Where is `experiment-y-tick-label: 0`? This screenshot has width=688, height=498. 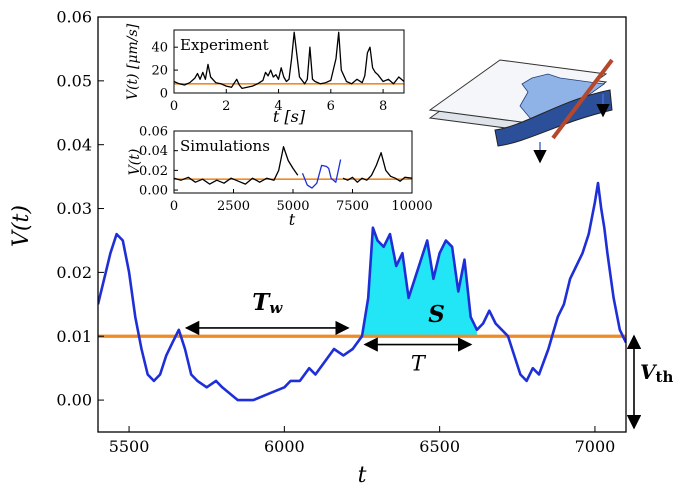 experiment-y-tick-label: 0 is located at coordinates (164, 94).